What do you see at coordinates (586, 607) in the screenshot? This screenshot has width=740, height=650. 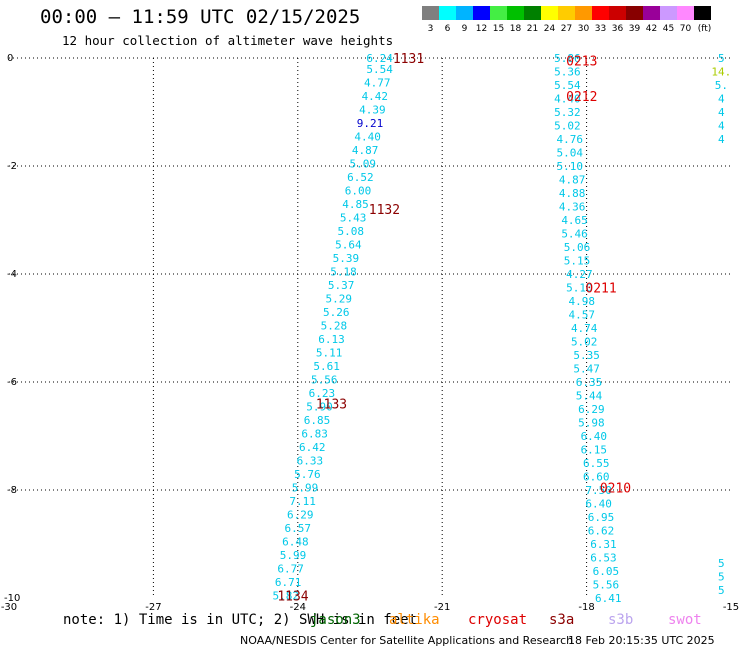 I see `x-tick-label: -18` at bounding box center [586, 607].